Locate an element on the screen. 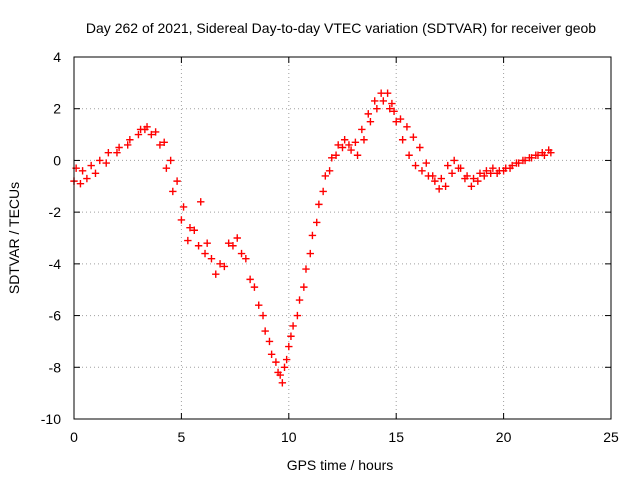  x-tick-label: 20 is located at coordinates (504, 437).